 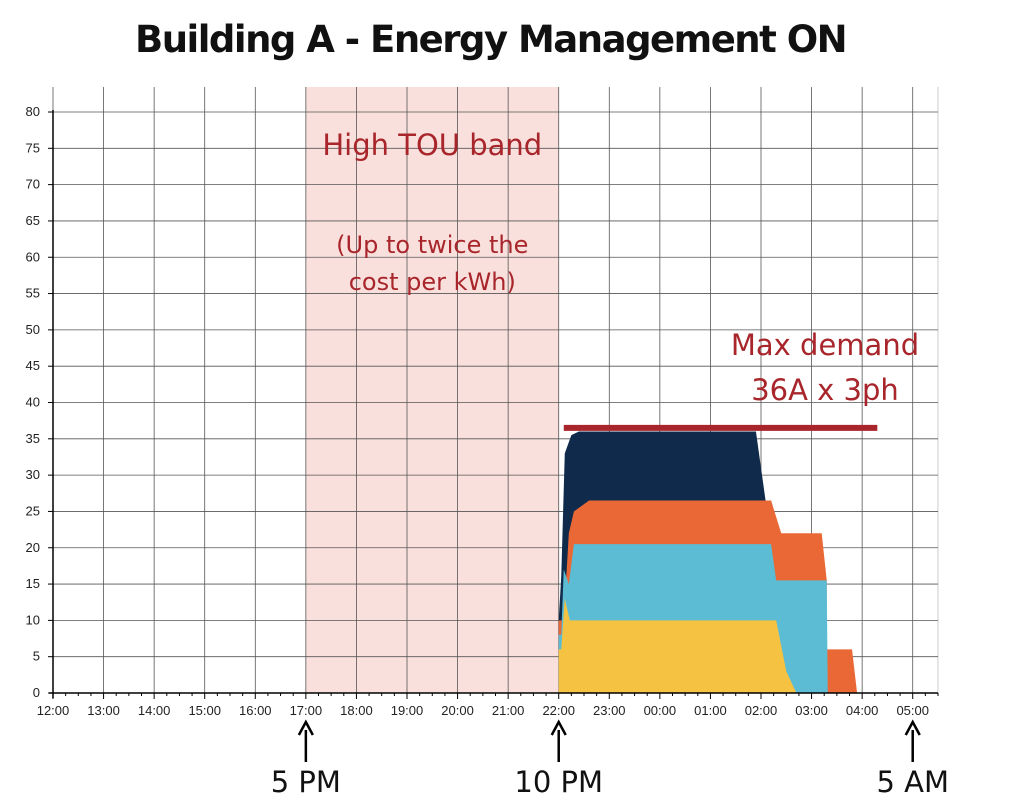 I want to click on x-tick-label: 14:00, so click(x=154, y=710).